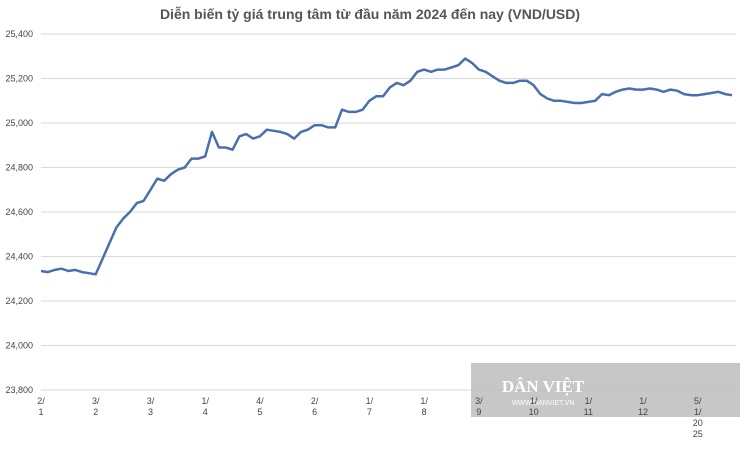 The width and height of the screenshot is (740, 457). I want to click on x-tick-label: 1/4, so click(205, 406).